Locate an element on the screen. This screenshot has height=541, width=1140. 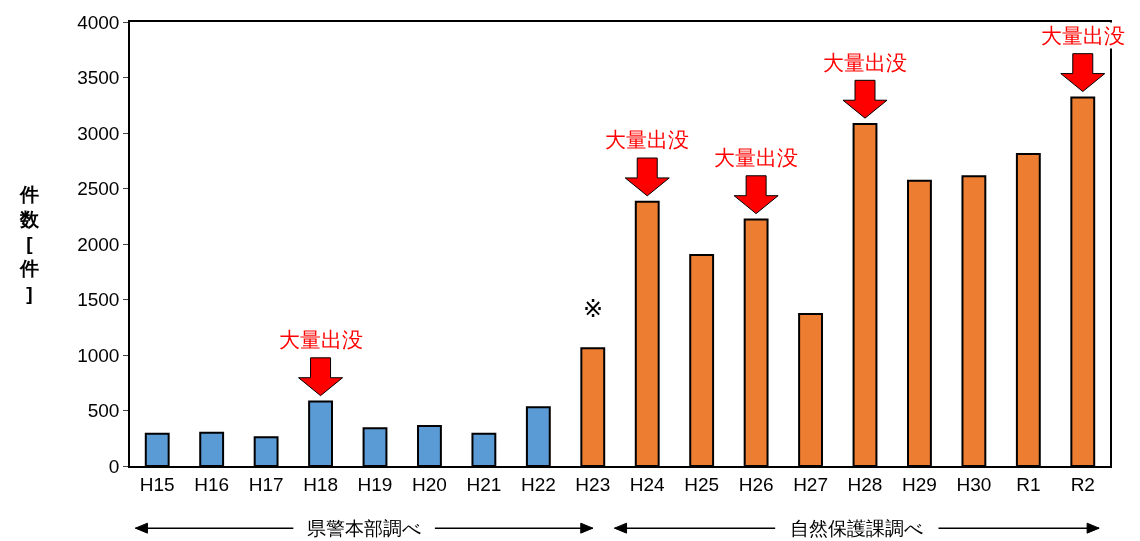
x-tick-label: H26 is located at coordinates (756, 484).